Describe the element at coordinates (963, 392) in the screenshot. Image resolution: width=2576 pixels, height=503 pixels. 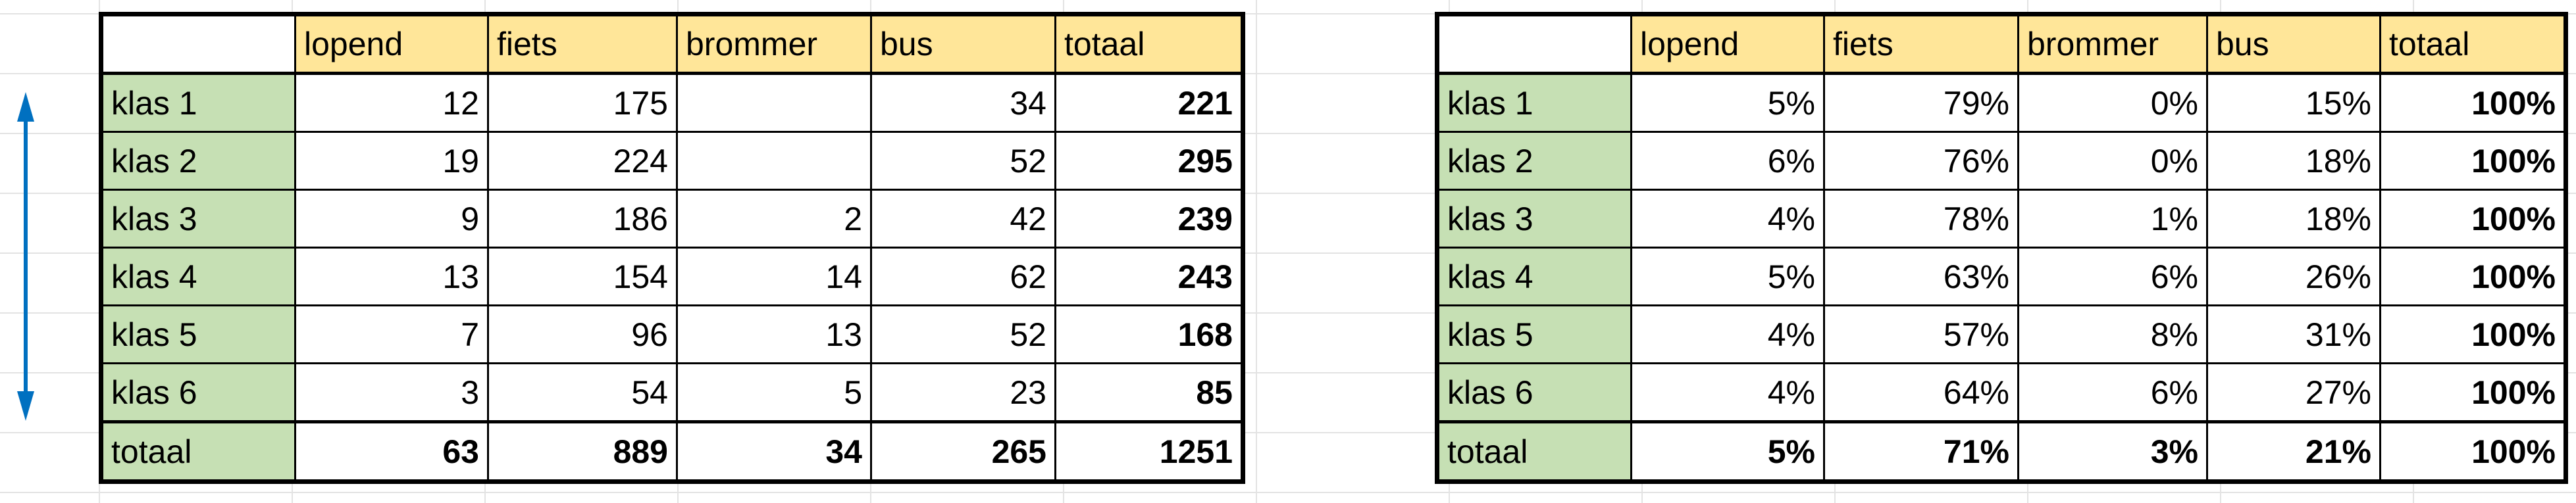
I see `data-cell: 23` at that location.